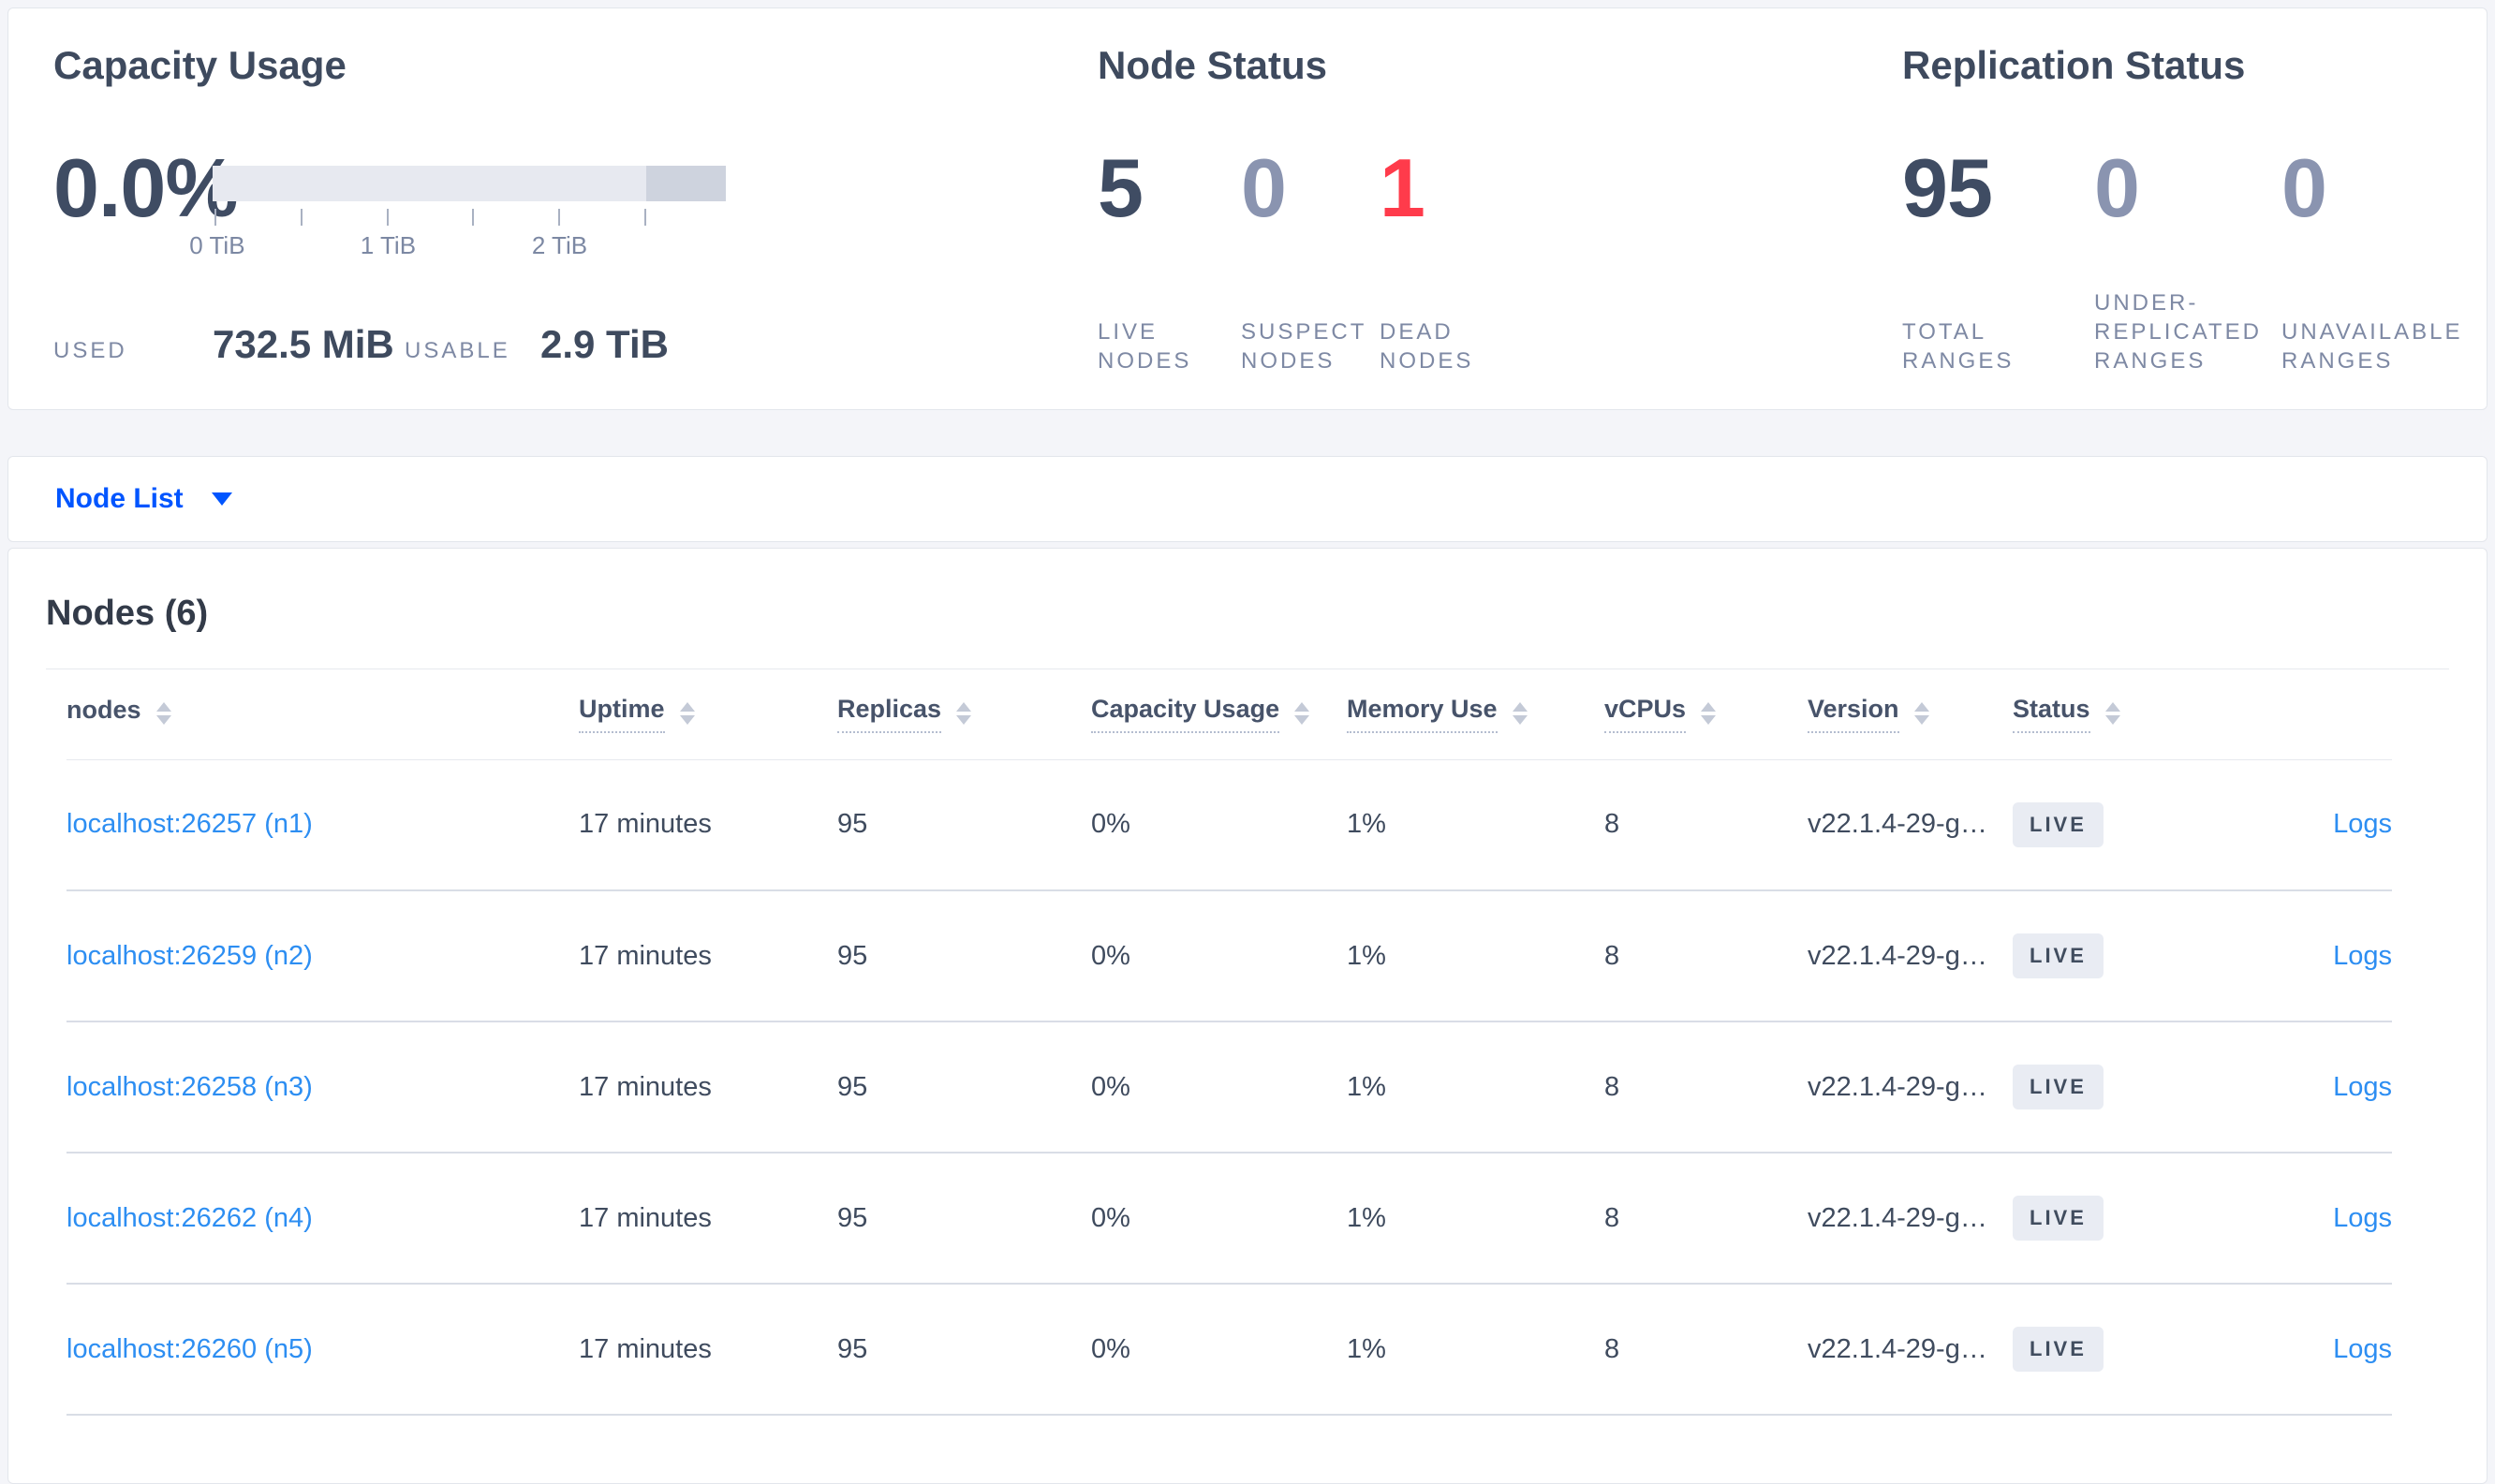 This screenshot has height=1484, width=2495. I want to click on total-ranges-metric: 95 TOTAL RANGES, so click(1991, 210).